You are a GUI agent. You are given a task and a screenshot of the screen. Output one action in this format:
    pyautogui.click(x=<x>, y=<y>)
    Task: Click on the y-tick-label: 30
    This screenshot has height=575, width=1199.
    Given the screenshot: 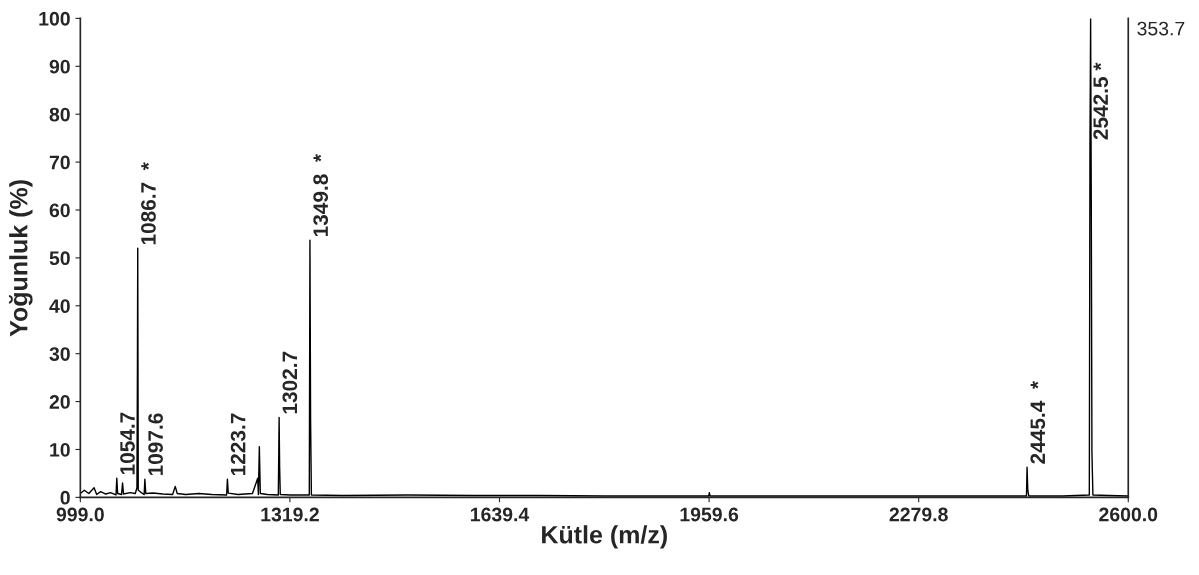 What is the action you would take?
    pyautogui.click(x=59, y=354)
    